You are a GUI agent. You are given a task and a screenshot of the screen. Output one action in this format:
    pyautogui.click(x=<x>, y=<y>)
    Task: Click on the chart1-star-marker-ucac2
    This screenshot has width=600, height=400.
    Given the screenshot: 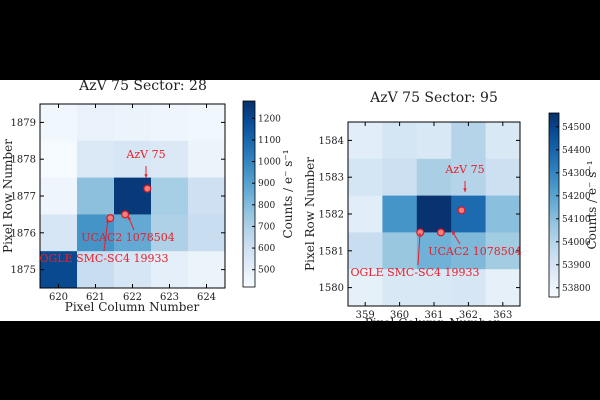 What is the action you would take?
    pyautogui.click(x=125, y=214)
    